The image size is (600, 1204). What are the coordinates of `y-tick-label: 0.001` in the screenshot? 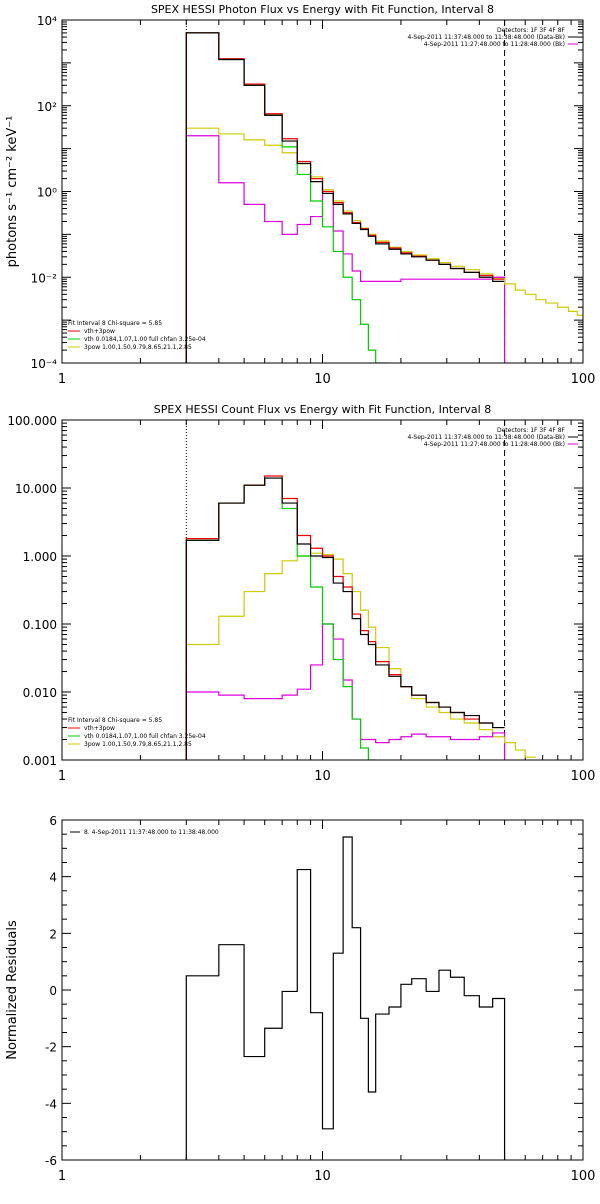 It's located at (40, 761).